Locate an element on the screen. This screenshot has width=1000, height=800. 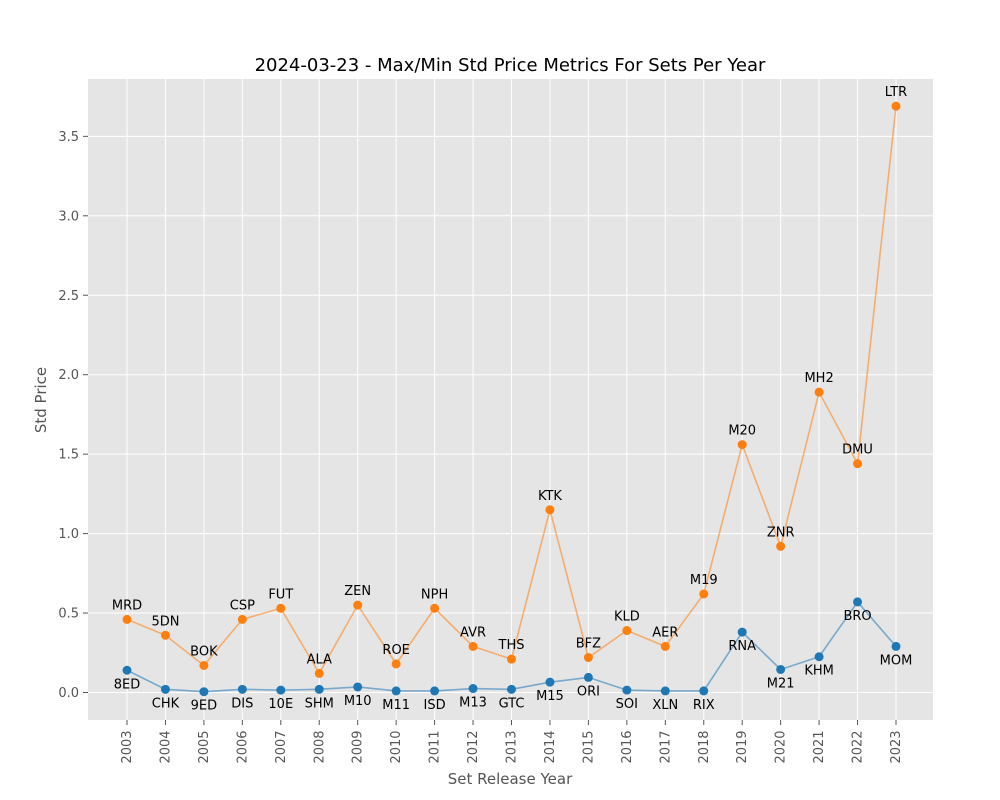
y-tick-label: 3.5 is located at coordinates (68, 137).